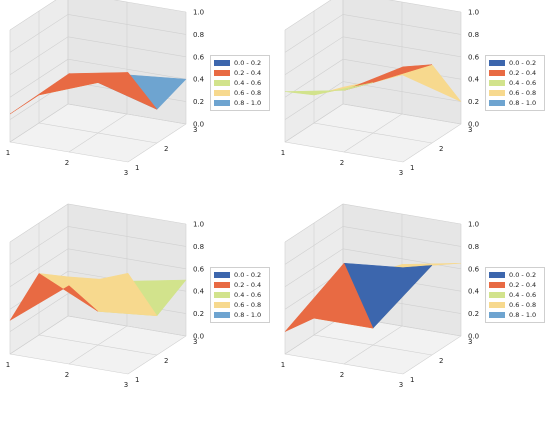 Image resolution: width=550 pixels, height=425 pixels. I want to click on legend-label: 0.8 - 1.0, so click(248, 103).